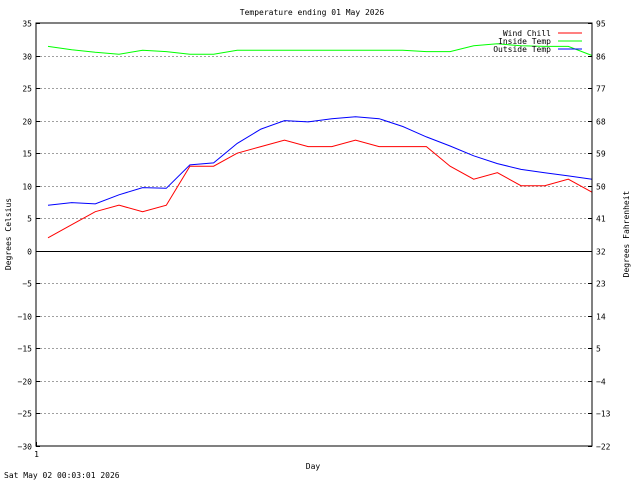 This screenshot has height=480, width=640. Describe the element at coordinates (25, 447) in the screenshot. I see `y-tick-label-left: −30` at that location.